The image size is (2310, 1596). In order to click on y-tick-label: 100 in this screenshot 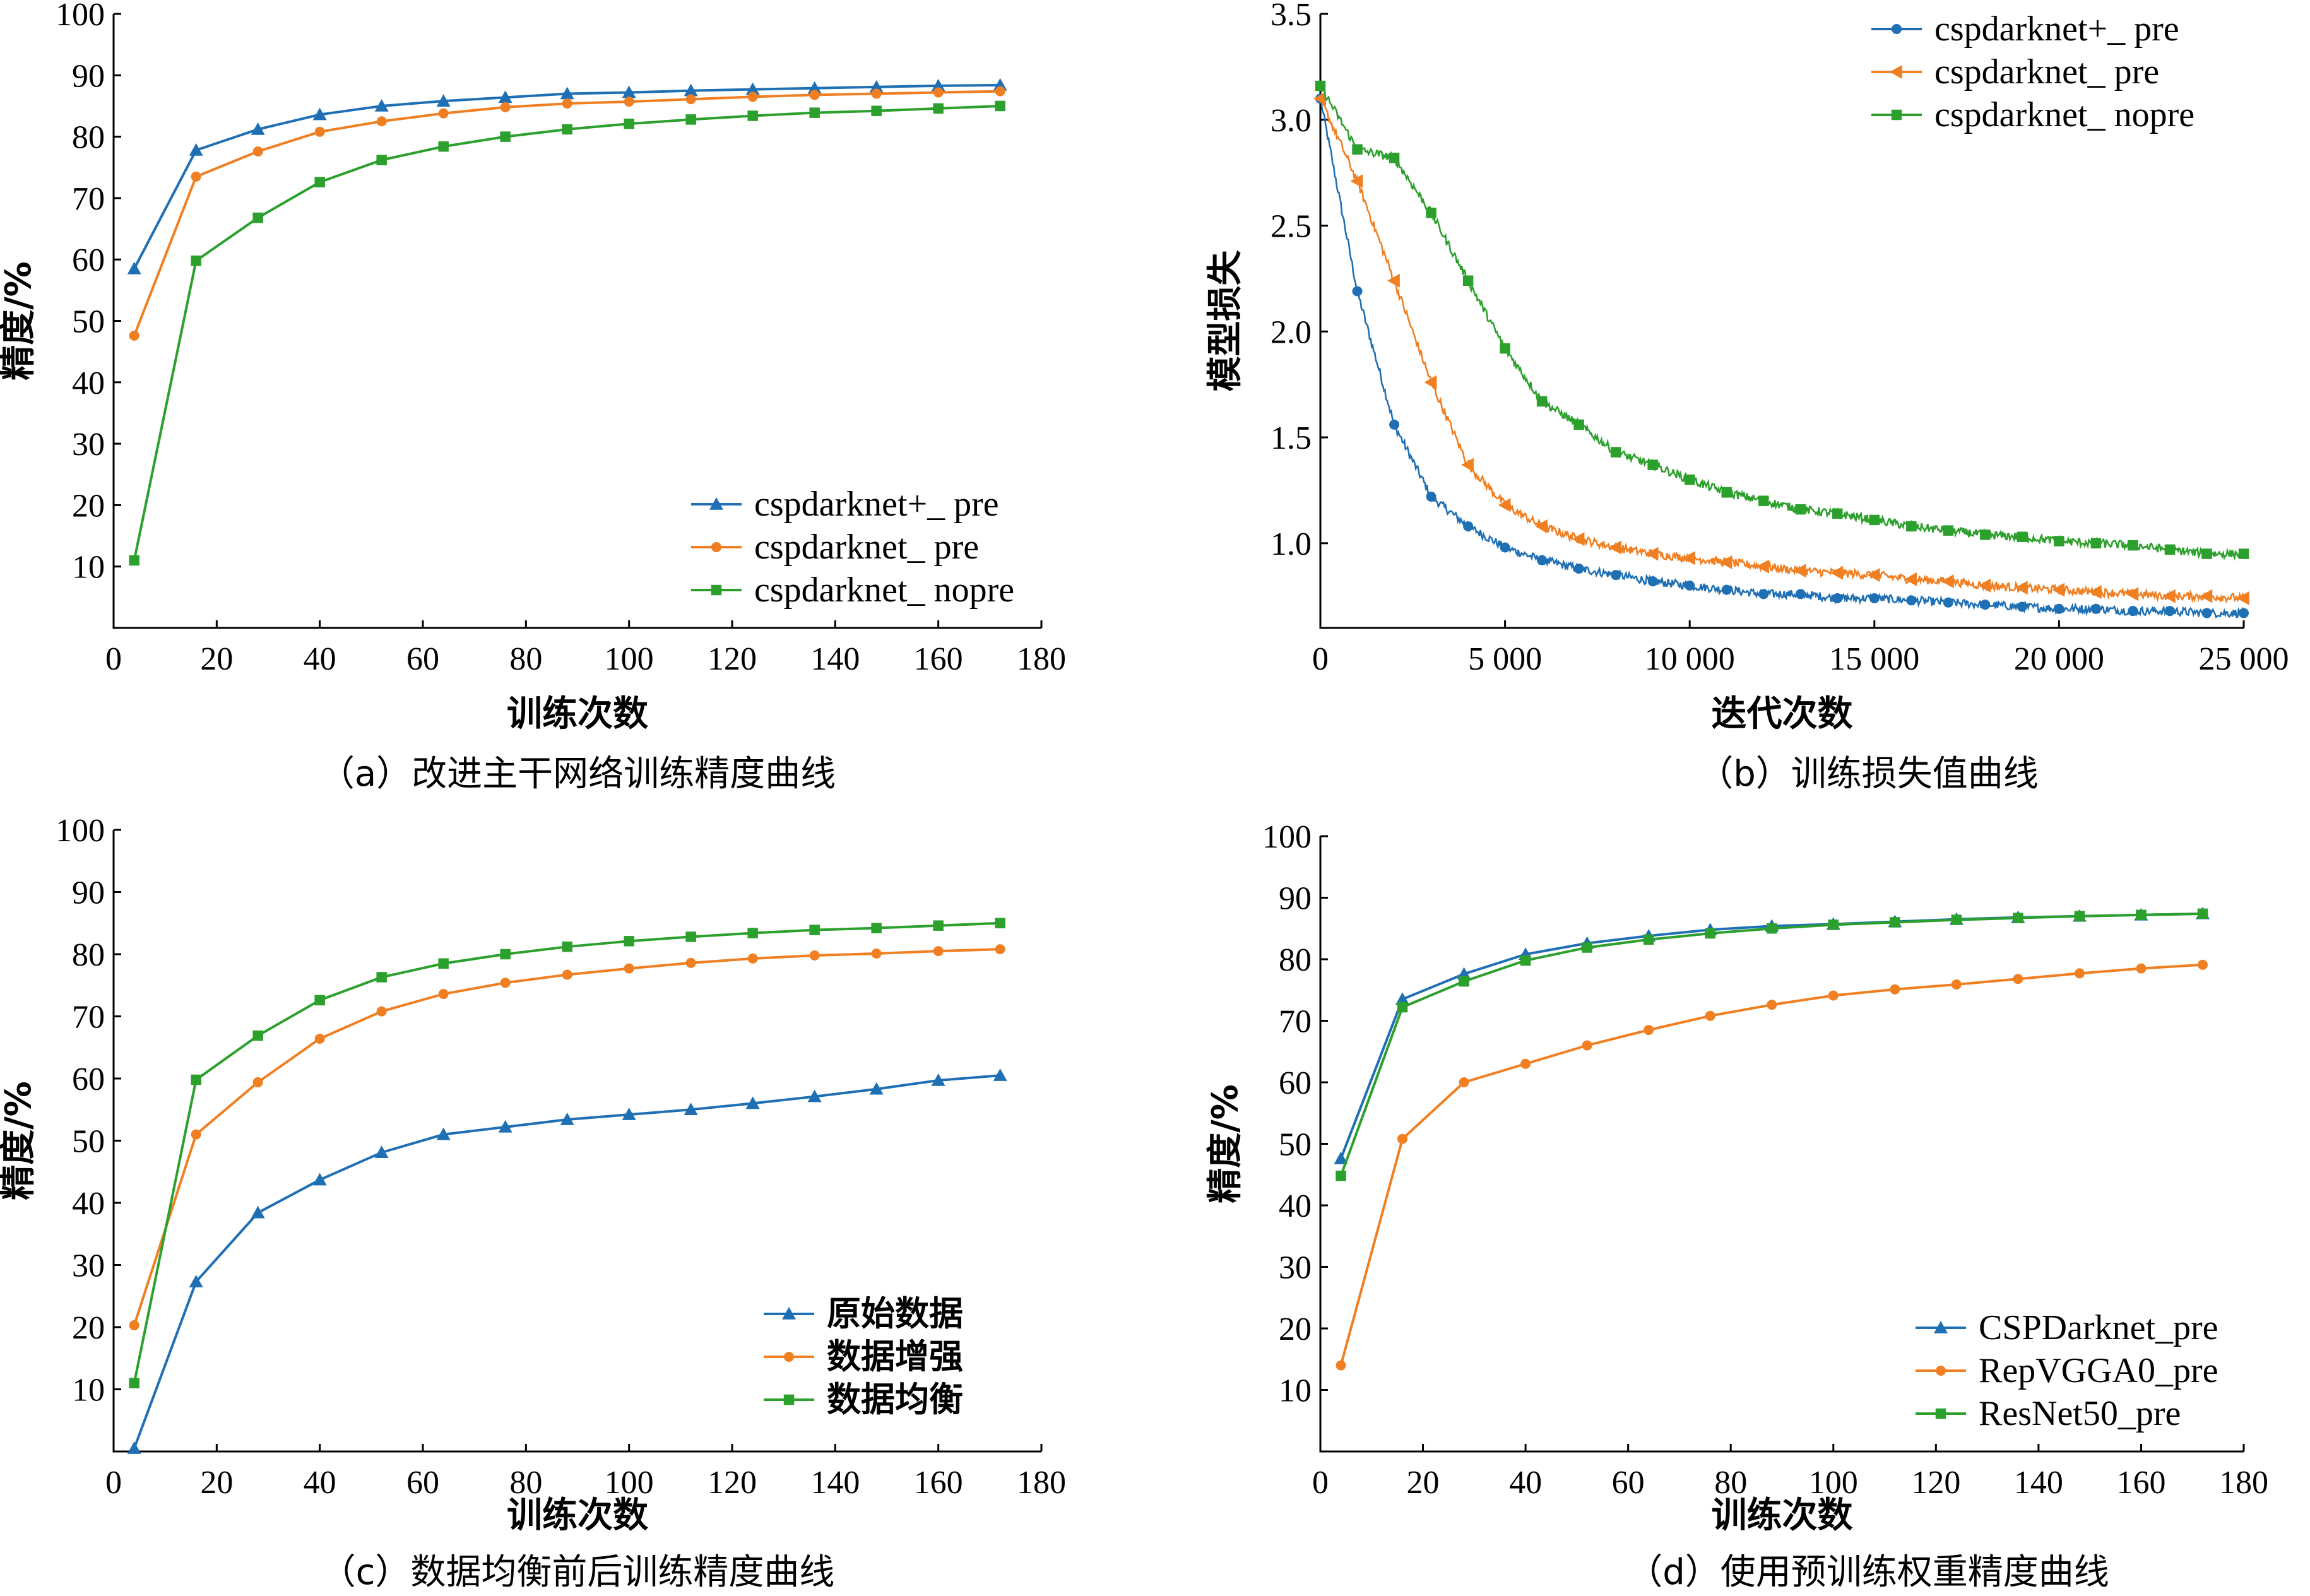, I will do `click(1287, 837)`.